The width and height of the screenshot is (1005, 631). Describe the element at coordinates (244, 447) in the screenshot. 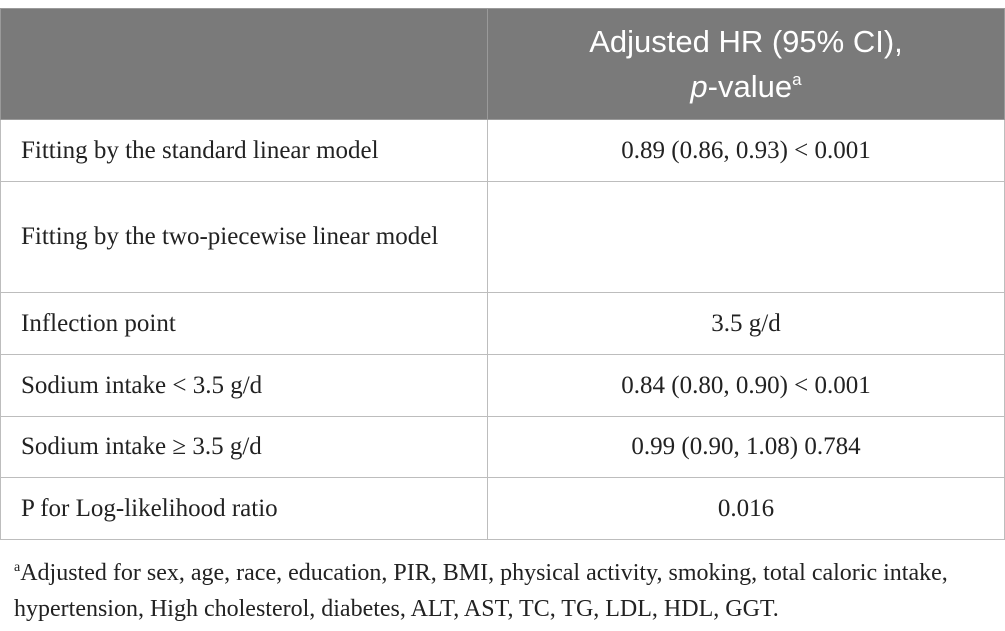

I see `row-label: Sodium intake ≥ 3.5 g/d` at that location.